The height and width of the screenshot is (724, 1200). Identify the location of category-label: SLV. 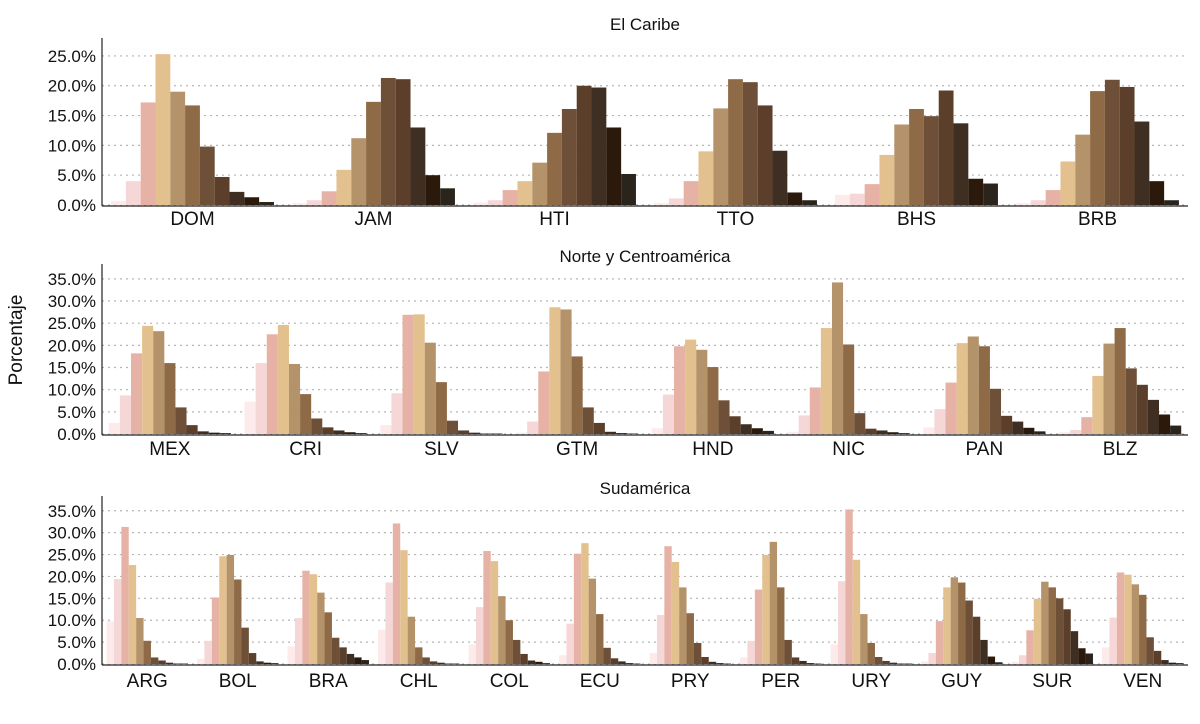
(441, 449).